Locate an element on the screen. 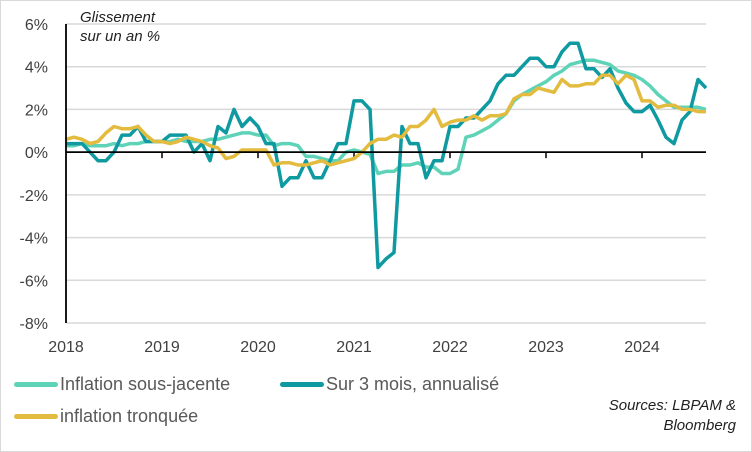  legend-item-tronquee: inflation tronquée is located at coordinates (106, 416).